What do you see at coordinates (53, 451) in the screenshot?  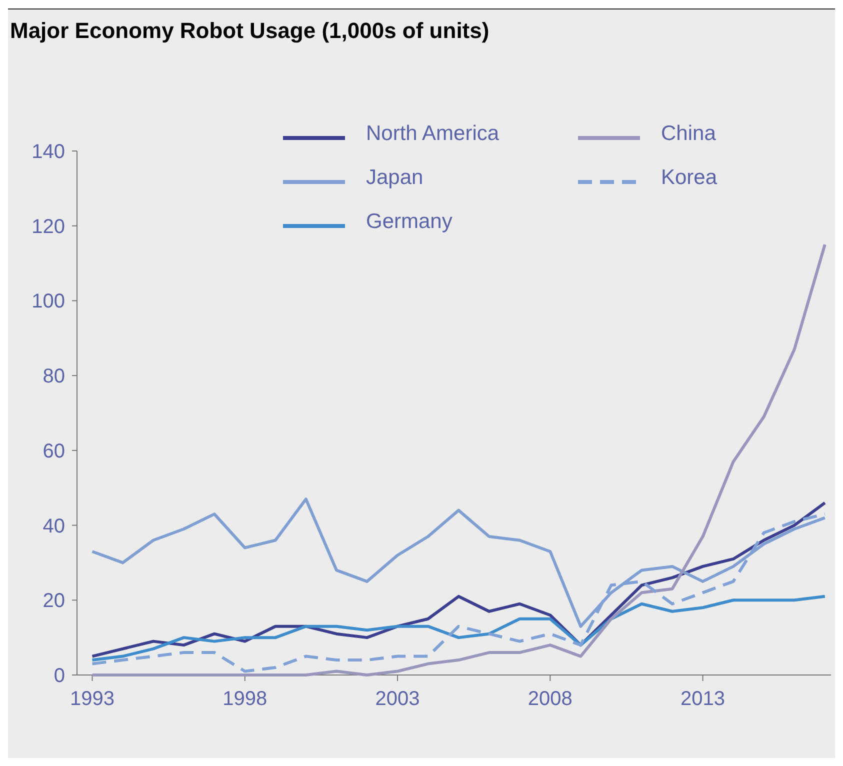 I see `y-tick-label: 60` at bounding box center [53, 451].